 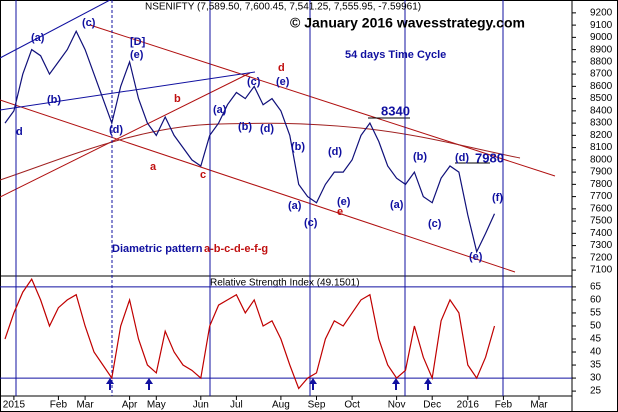 What do you see at coordinates (601, 86) in the screenshot?
I see `y-tick-label: 8600` at bounding box center [601, 86].